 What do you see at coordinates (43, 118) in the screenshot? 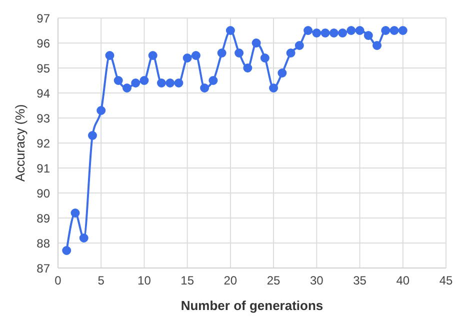
I see `y-tick-label: 93` at bounding box center [43, 118].